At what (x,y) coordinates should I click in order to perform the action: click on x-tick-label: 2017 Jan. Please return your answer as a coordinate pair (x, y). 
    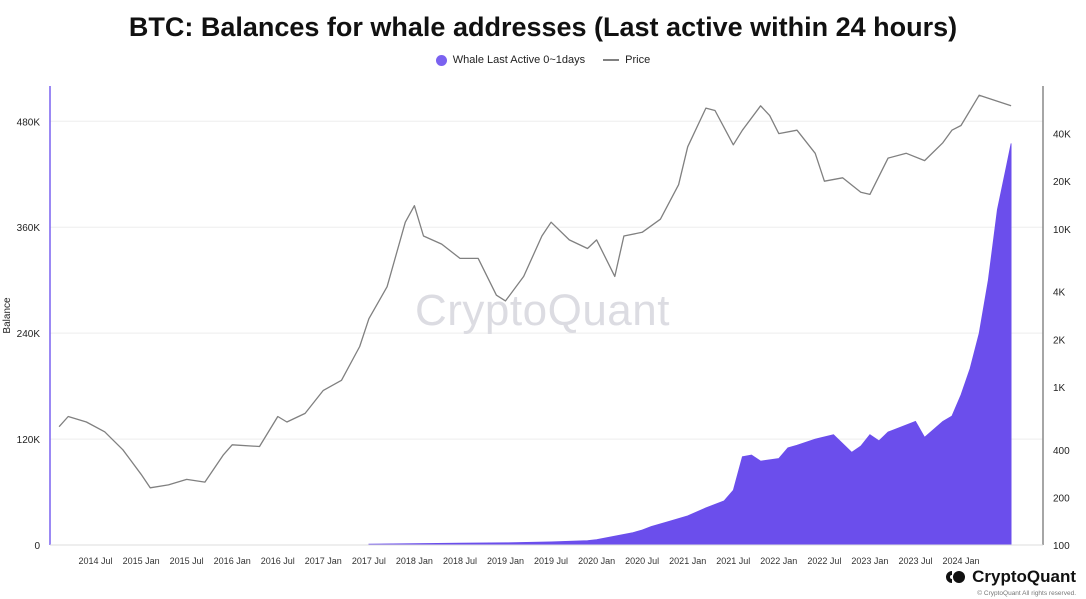
    Looking at the image, I should click on (323, 561).